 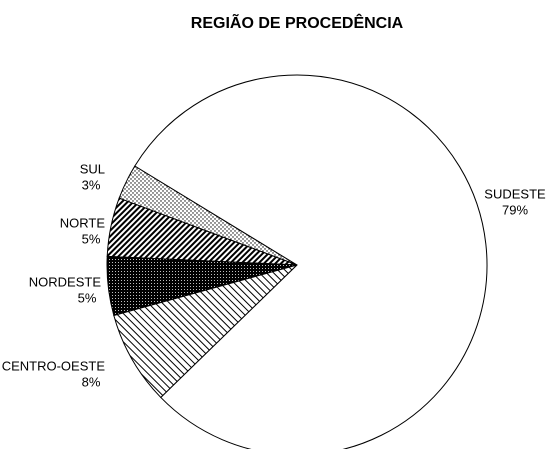 What do you see at coordinates (515, 209) in the screenshot?
I see `slice-value-label: 79%` at bounding box center [515, 209].